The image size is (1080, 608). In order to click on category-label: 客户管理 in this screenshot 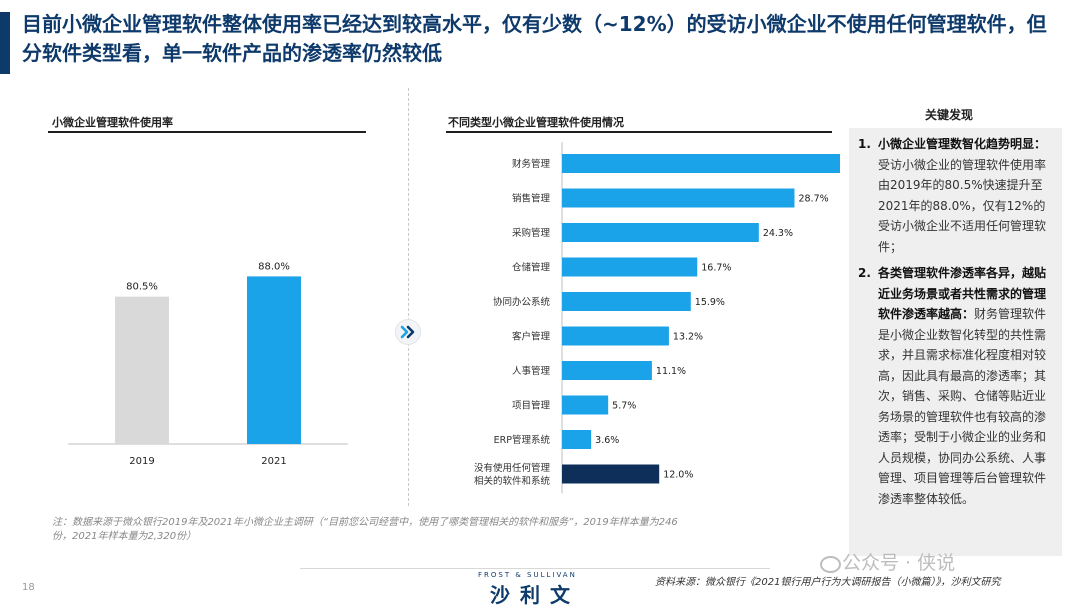, I will do `click(531, 337)`.